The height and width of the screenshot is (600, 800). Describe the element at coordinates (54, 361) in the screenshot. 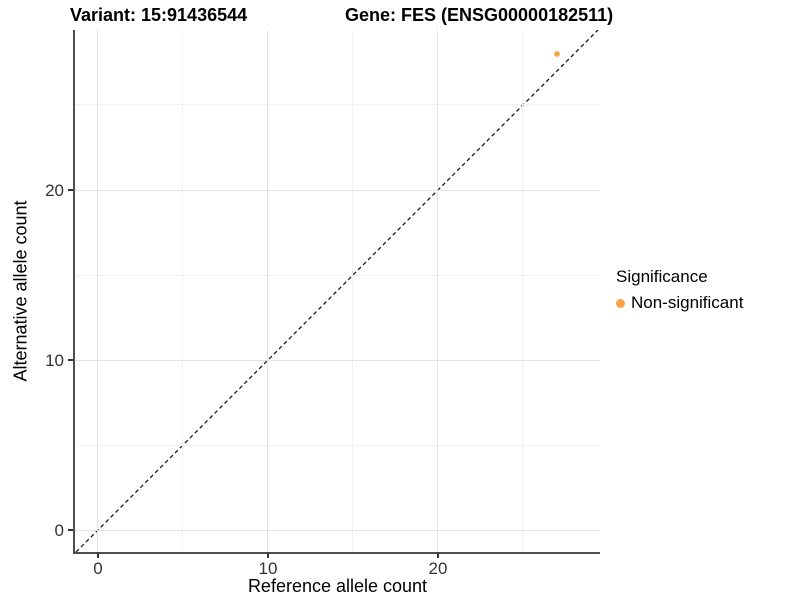

I see `y-tick-label: 10` at that location.